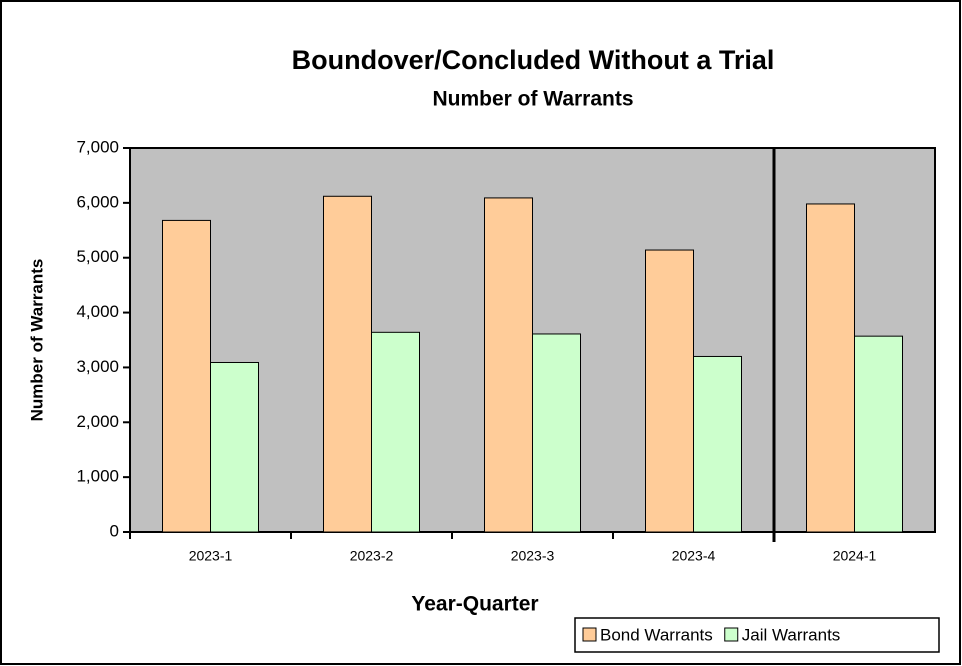  What do you see at coordinates (36, 340) in the screenshot?
I see `y-axis-label: Number of Warrants` at bounding box center [36, 340].